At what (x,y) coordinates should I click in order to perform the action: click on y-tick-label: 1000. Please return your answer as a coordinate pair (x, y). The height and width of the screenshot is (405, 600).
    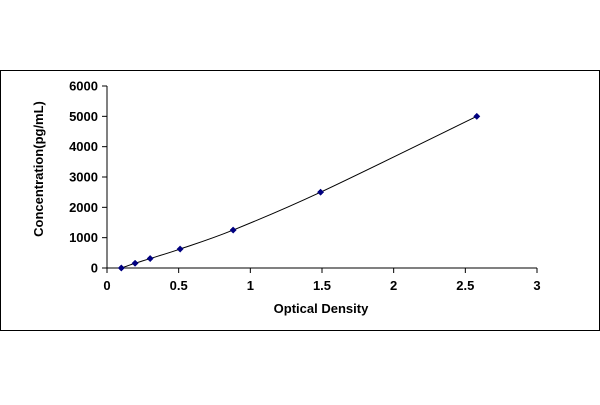
    Looking at the image, I should click on (83, 237).